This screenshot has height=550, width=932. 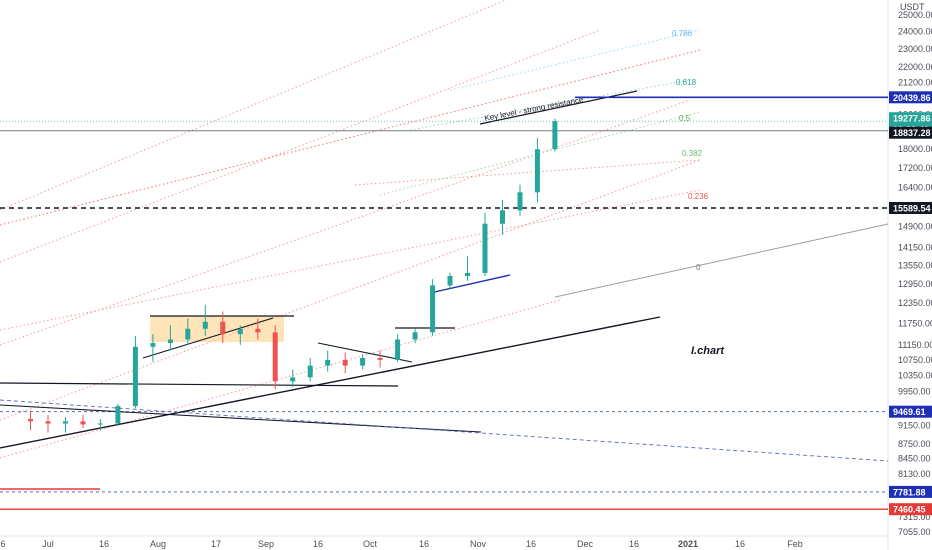 I want to click on currency-label: USDT, so click(x=912, y=7).